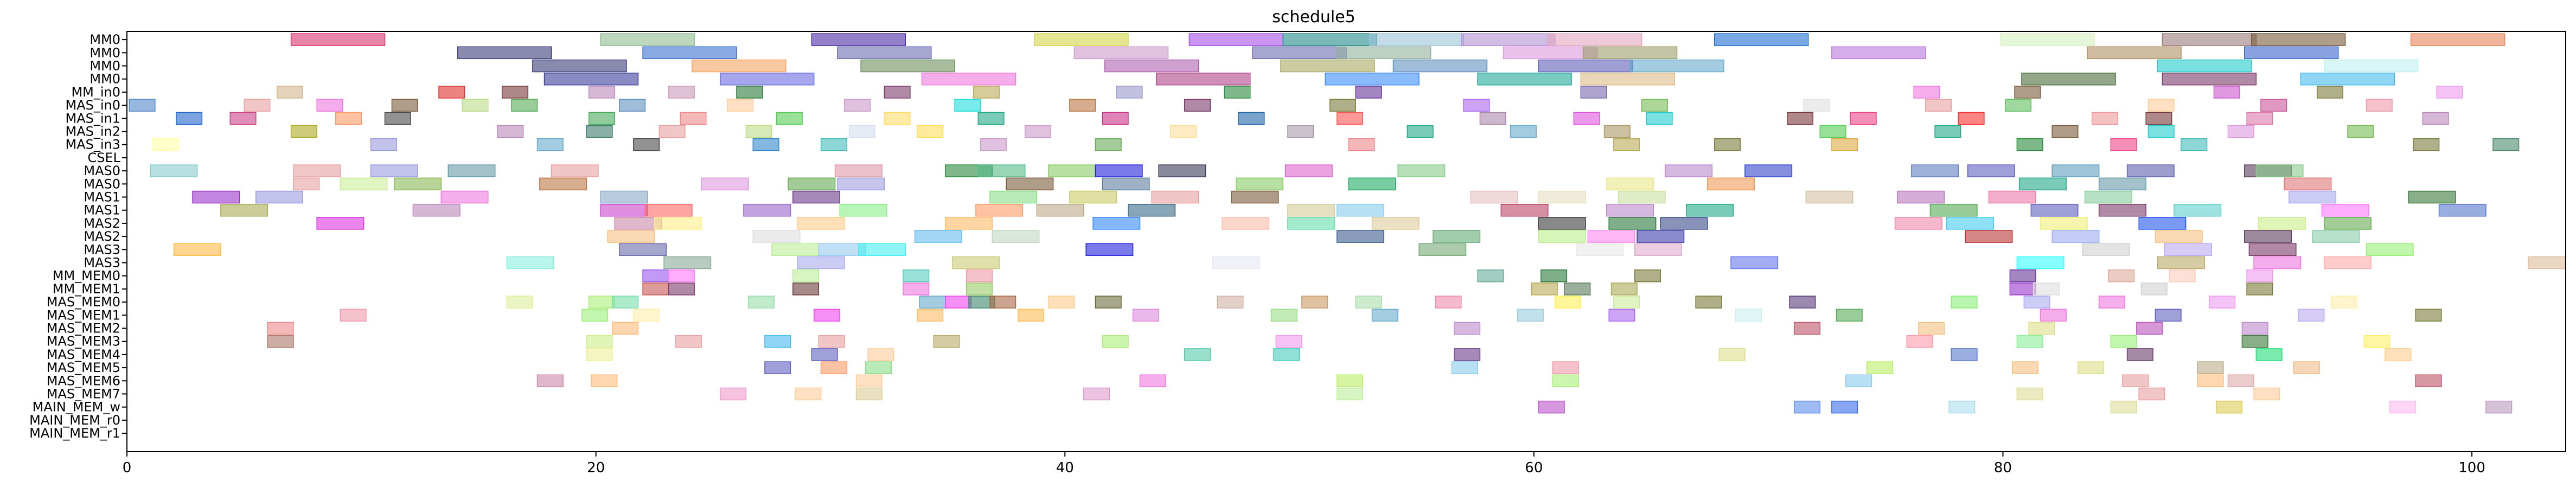  I want to click on row-label: MAS_in1, so click(92, 118).